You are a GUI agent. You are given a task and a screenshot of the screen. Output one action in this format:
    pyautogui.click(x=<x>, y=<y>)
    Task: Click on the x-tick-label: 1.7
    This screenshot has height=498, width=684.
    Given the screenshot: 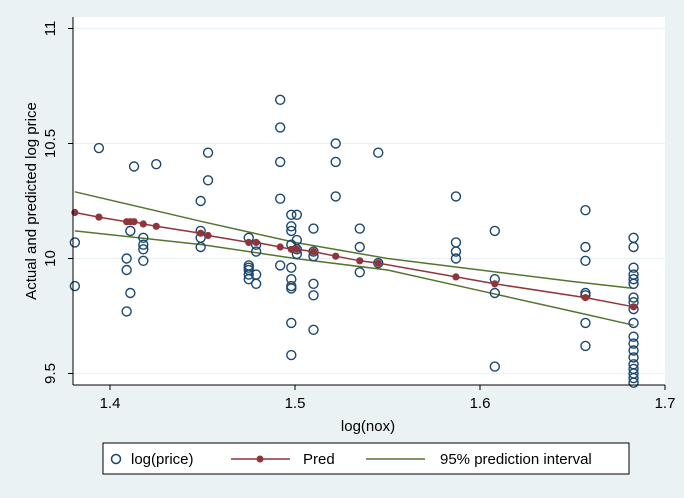 What is the action you would take?
    pyautogui.click(x=665, y=403)
    